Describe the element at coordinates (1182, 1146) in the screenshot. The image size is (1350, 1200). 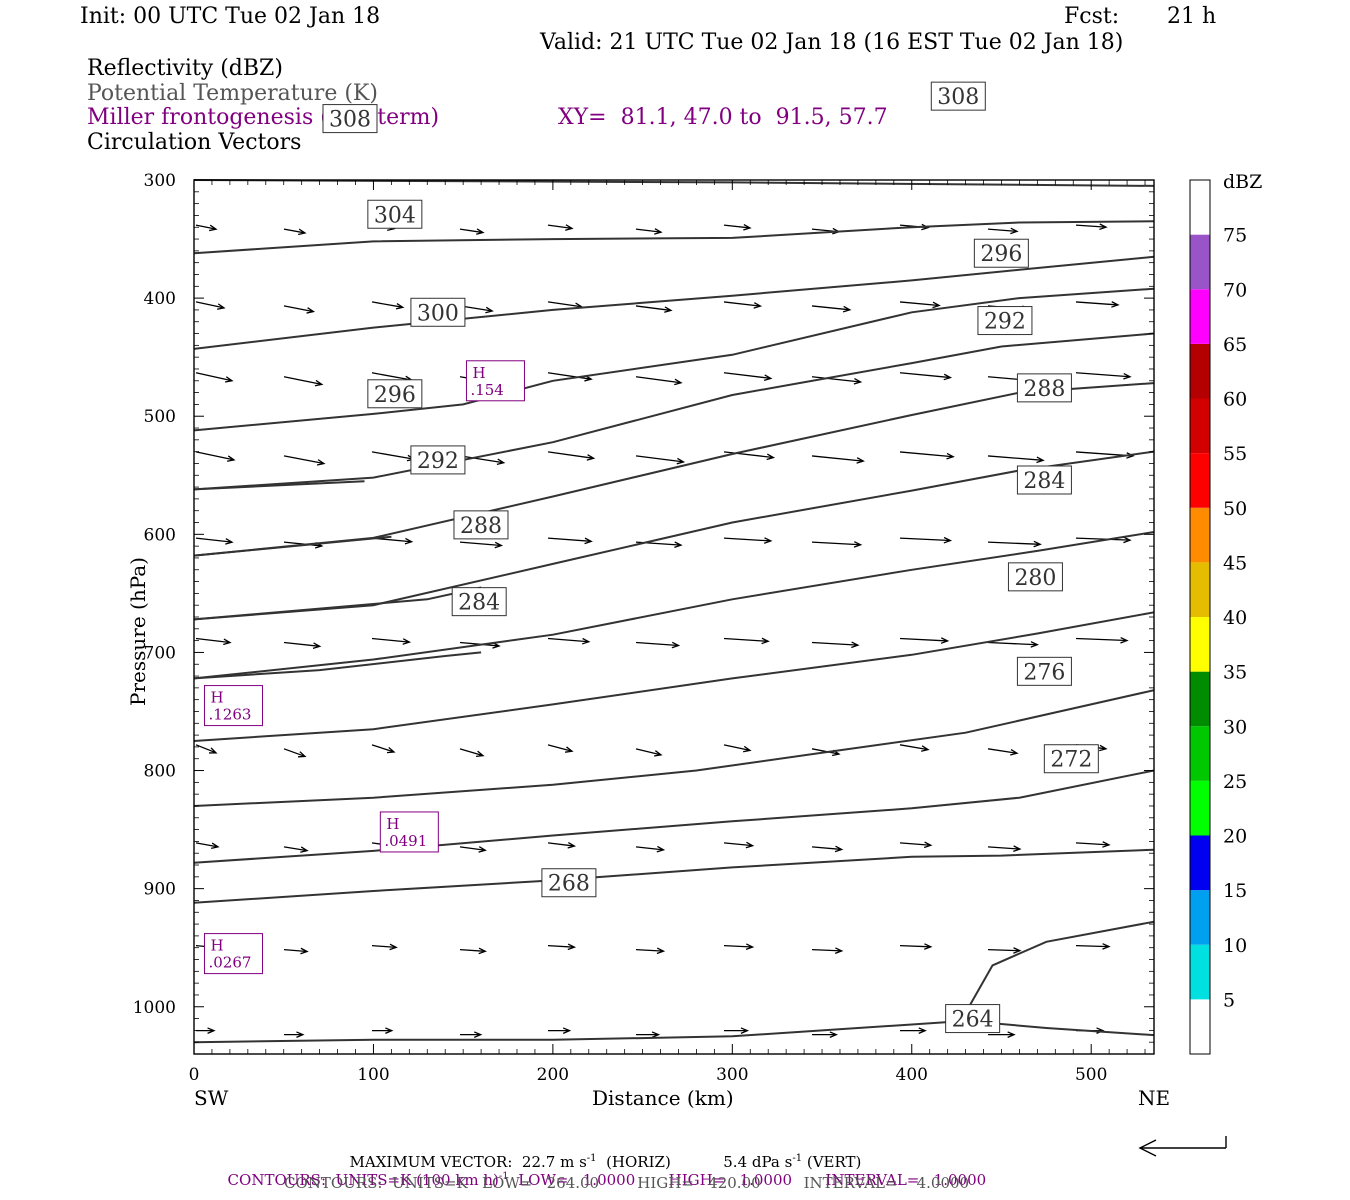
I see `reference-vector` at that location.